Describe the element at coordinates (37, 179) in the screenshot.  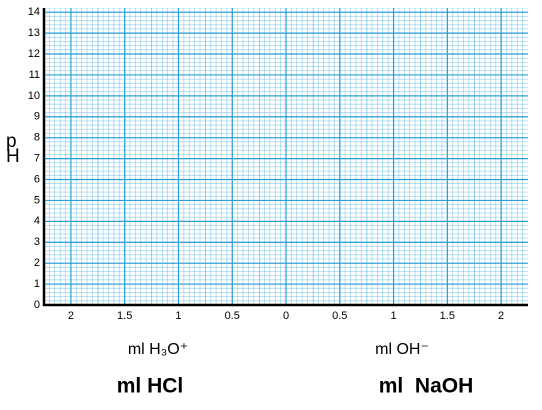
I see `y-tick-label: 6` at that location.